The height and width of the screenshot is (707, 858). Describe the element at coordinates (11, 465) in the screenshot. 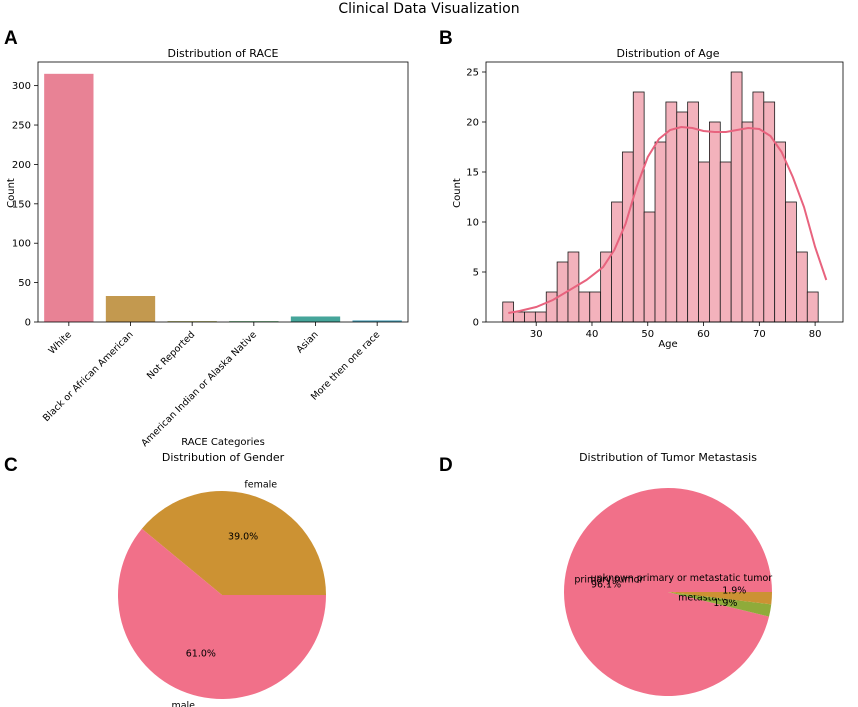

I see `panel-letter-c: C` at that location.